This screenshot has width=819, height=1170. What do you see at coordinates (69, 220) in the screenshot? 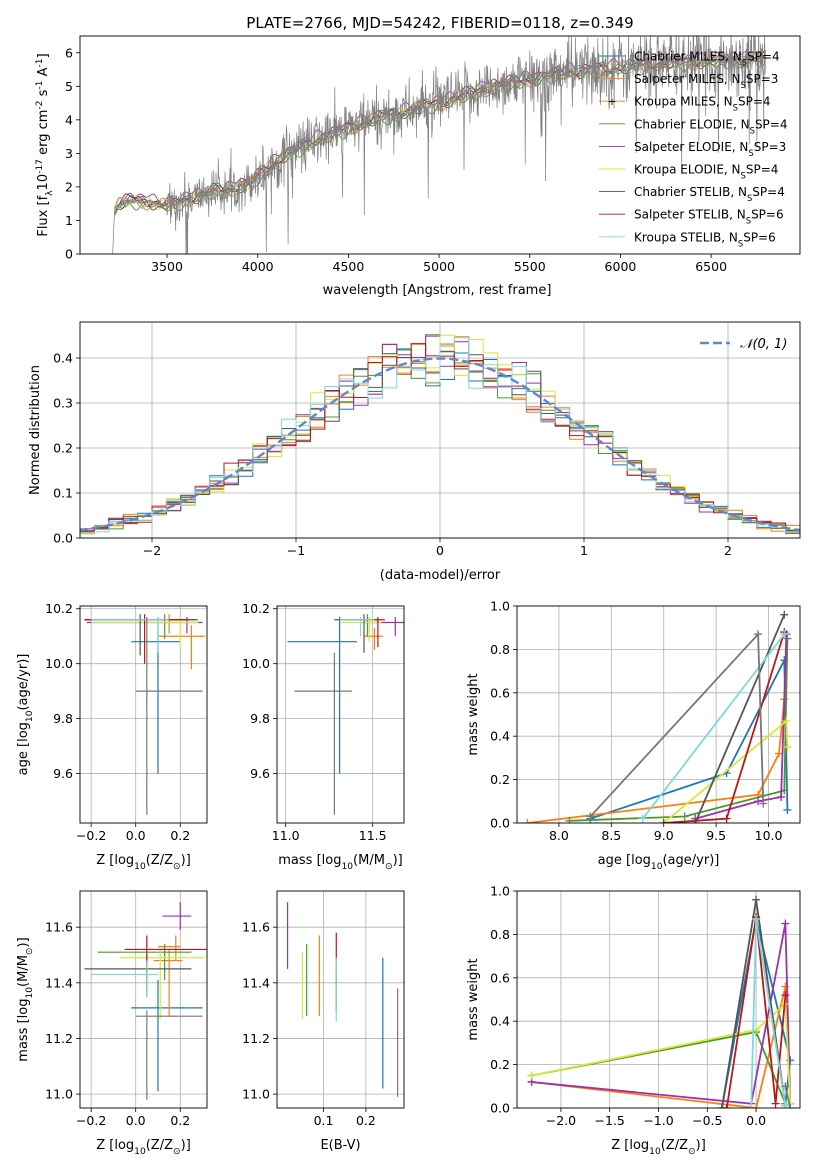
I see `y-tick-label: 1` at bounding box center [69, 220].